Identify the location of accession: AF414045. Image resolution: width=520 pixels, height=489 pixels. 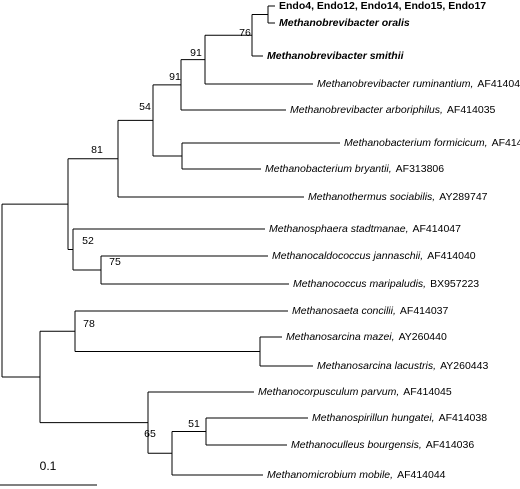
(427, 392).